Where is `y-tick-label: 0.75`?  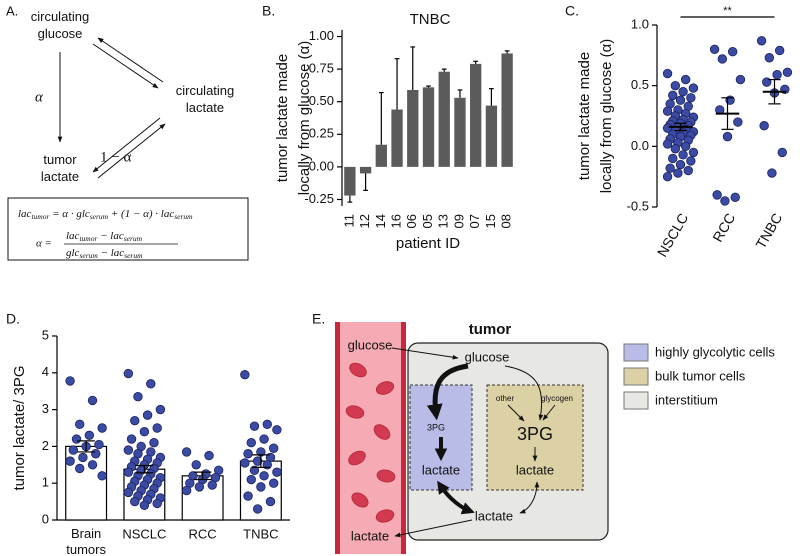 y-tick-label: 0.75 is located at coordinates (321, 68).